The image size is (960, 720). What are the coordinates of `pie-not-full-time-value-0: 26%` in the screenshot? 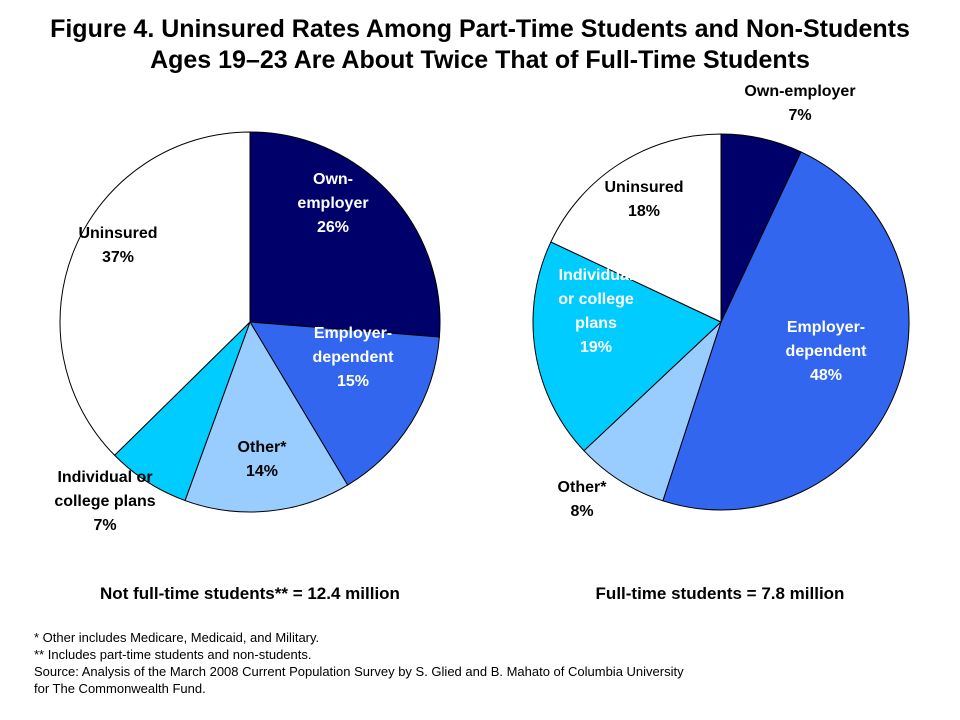 It's located at (333, 227).